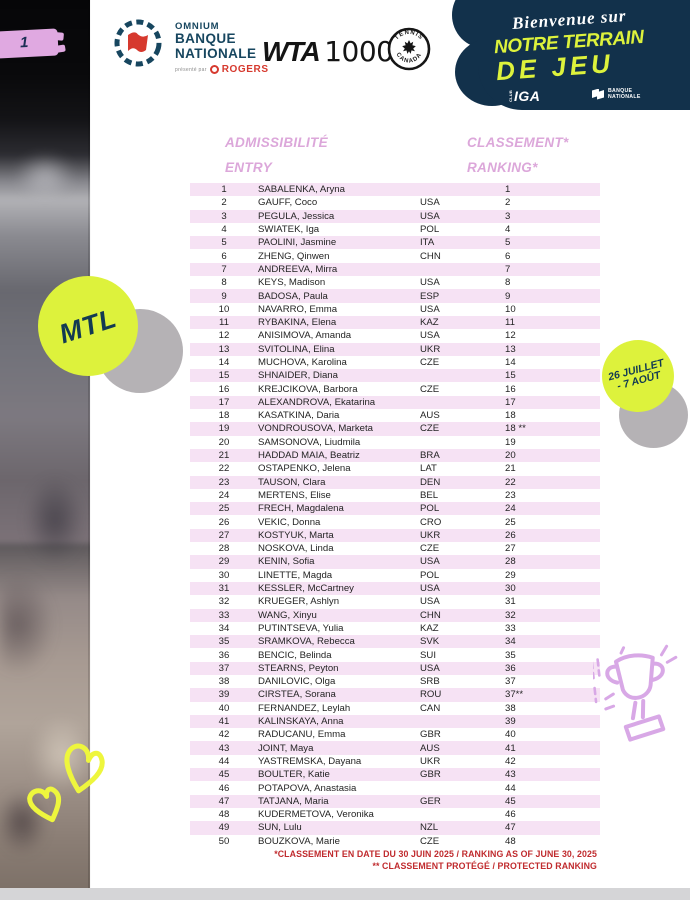 Image resolution: width=690 pixels, height=900 pixels. I want to click on cell-name: SVITOLINA, Elina, so click(296, 349).